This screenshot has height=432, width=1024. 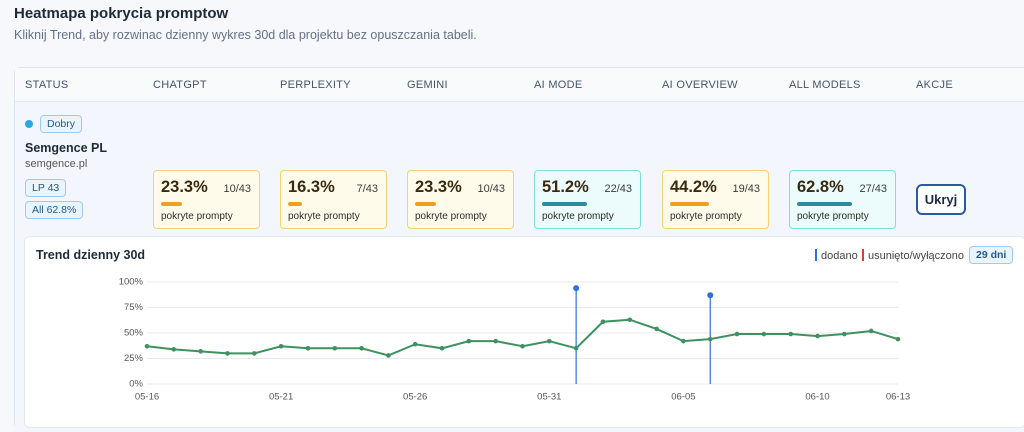 I want to click on y-tick-label: 75%, so click(x=134, y=307).